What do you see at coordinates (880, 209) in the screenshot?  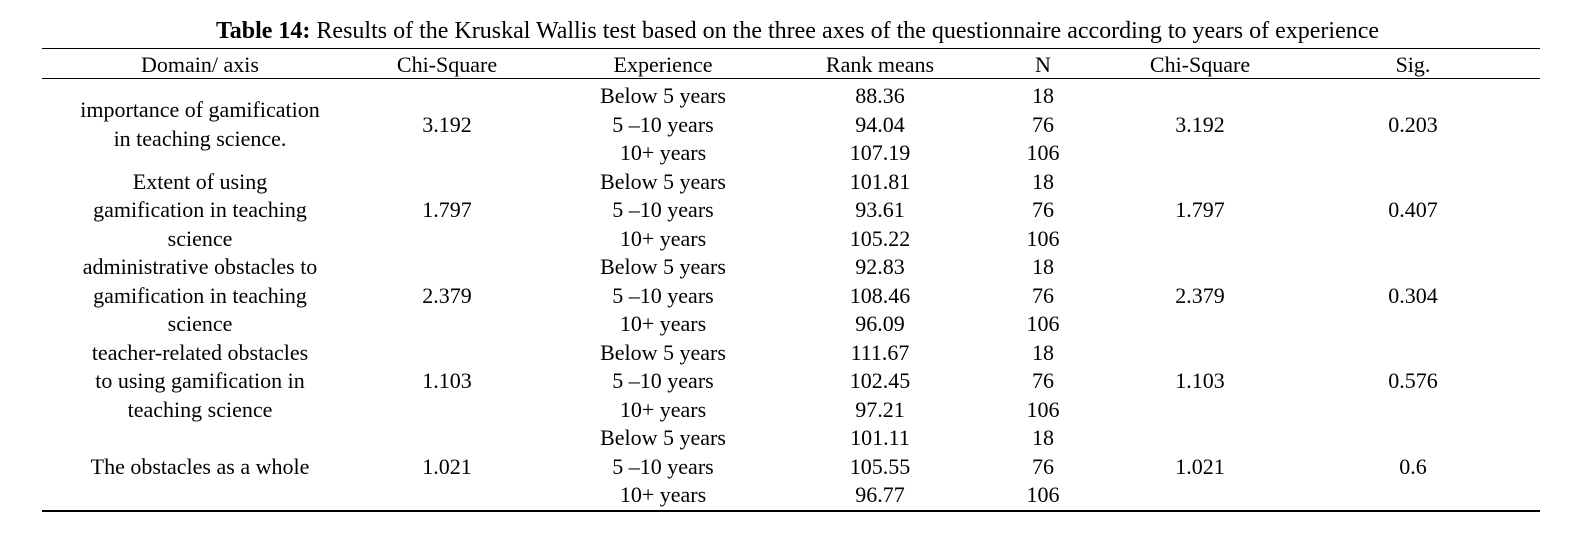 I see `rank-mean: 93.61` at bounding box center [880, 209].